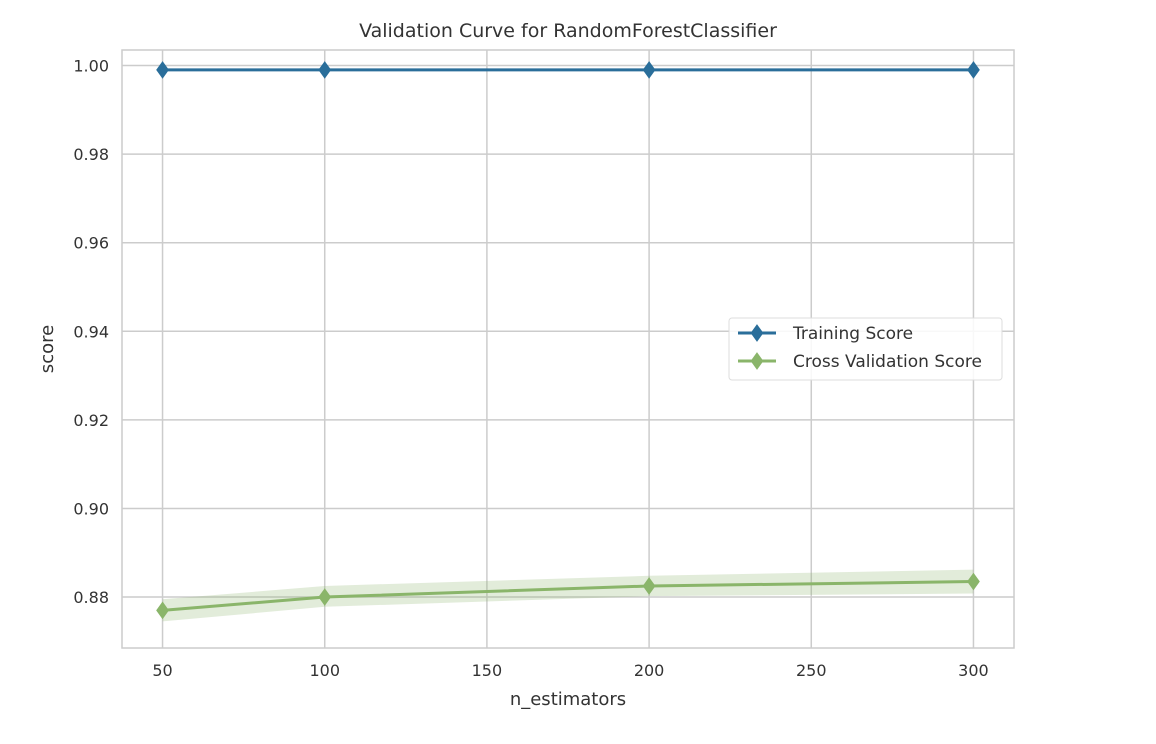 The width and height of the screenshot is (1156, 744). What do you see at coordinates (91, 66) in the screenshot?
I see `y-tick-label: 1.00` at bounding box center [91, 66].